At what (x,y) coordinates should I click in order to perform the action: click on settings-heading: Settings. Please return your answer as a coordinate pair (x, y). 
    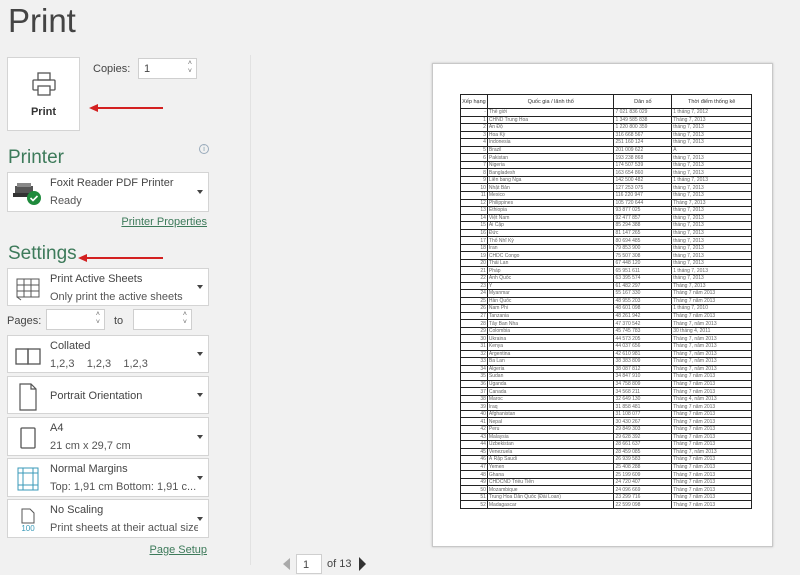
    Looking at the image, I should click on (42, 253).